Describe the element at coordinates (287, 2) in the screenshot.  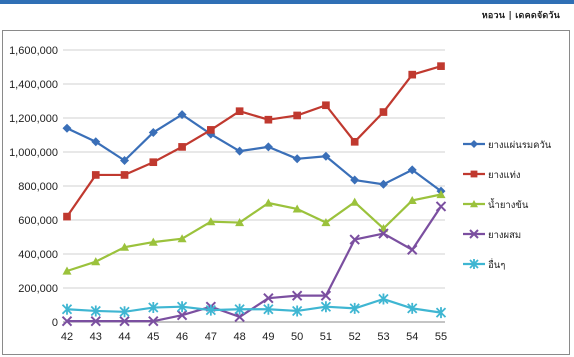
I see `top-rule` at that location.